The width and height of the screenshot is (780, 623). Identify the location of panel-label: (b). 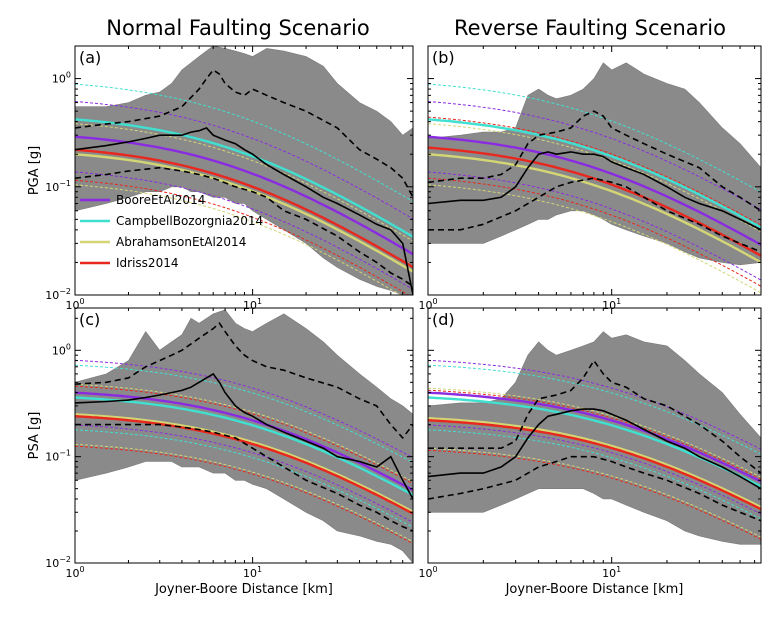
(443, 57).